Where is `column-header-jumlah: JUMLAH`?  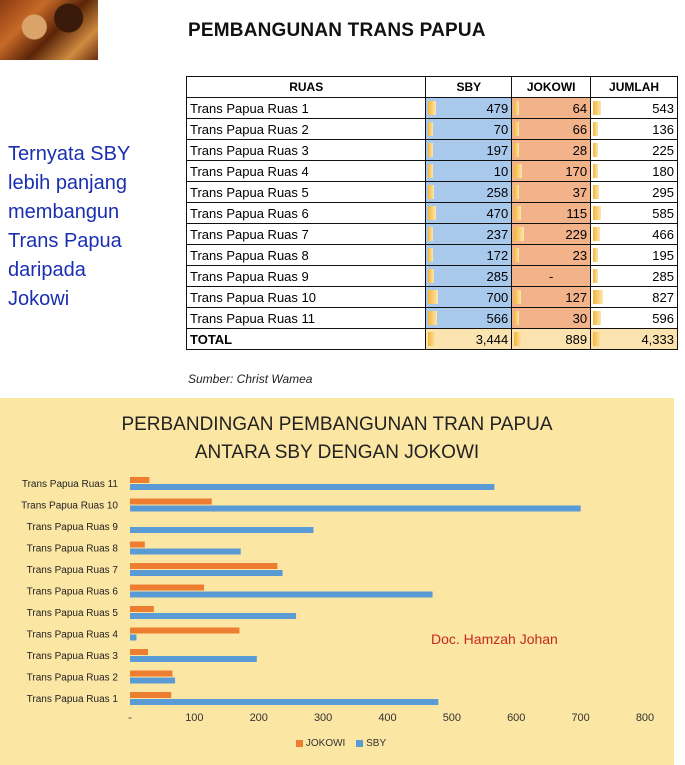 column-header-jumlah: JUMLAH is located at coordinates (634, 87).